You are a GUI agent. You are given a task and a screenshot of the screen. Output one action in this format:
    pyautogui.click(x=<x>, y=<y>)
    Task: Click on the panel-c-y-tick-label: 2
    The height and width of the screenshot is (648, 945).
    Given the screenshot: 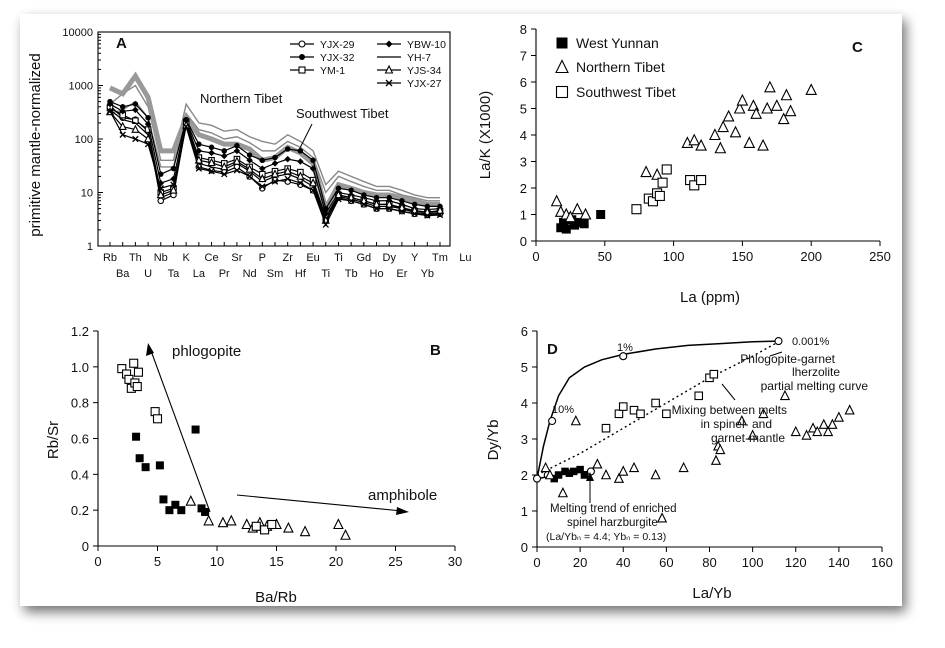 What is the action you would take?
    pyautogui.click(x=523, y=188)
    